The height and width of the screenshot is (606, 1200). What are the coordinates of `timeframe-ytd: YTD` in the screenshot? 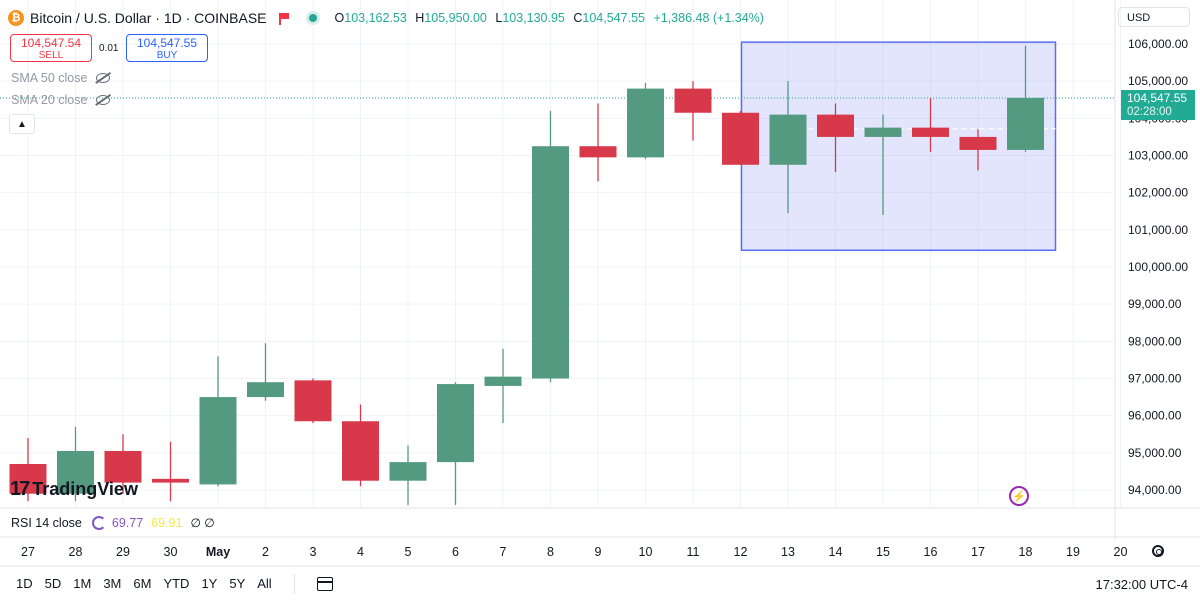 It's located at (176, 583).